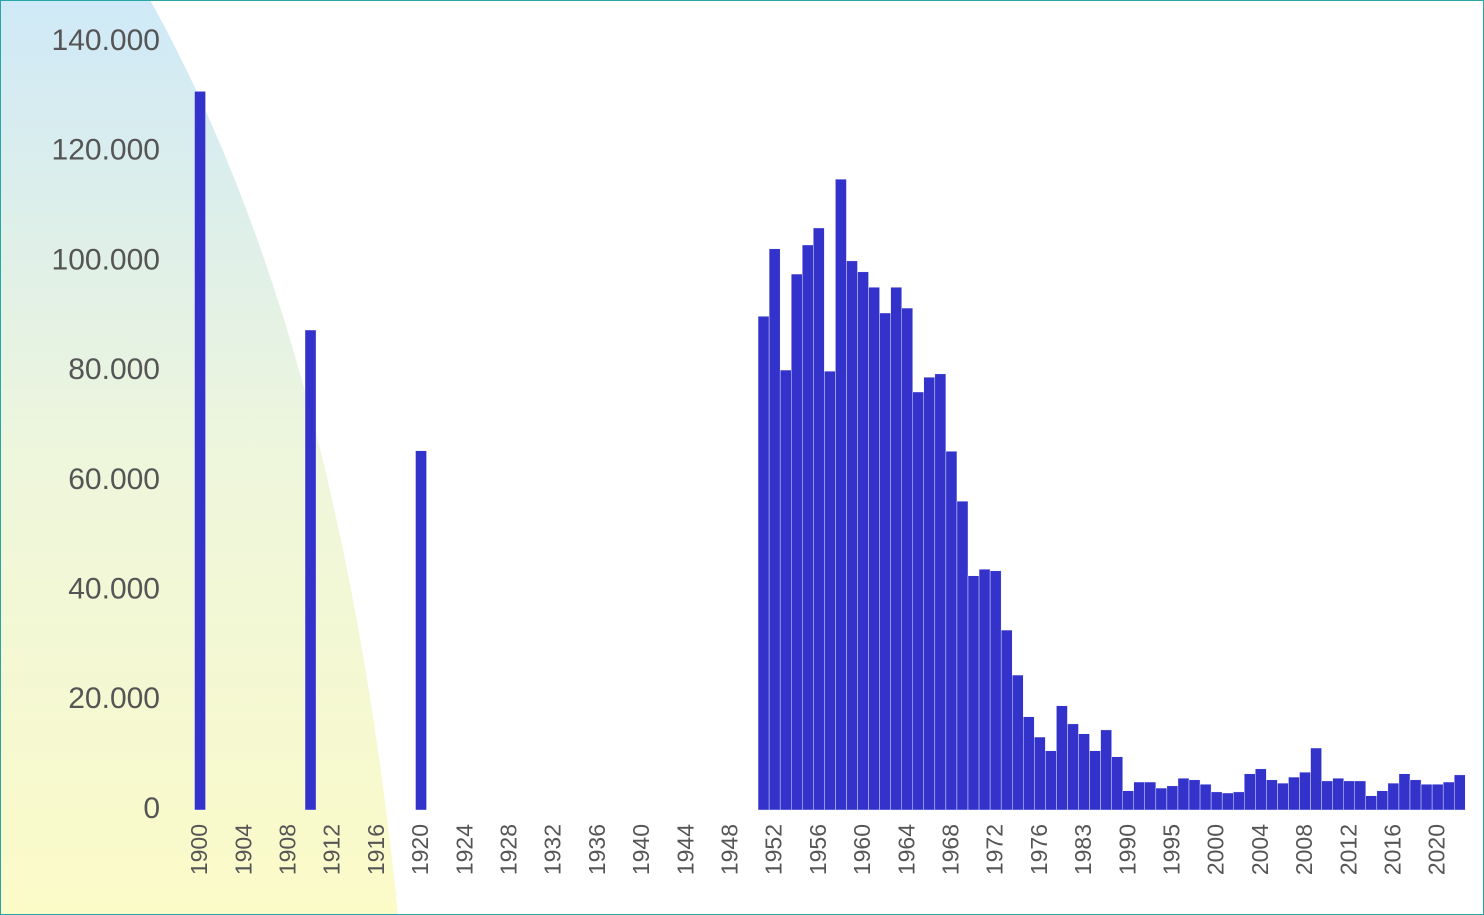  What do you see at coordinates (464, 849) in the screenshot?
I see `x-tick-label: 1924` at bounding box center [464, 849].